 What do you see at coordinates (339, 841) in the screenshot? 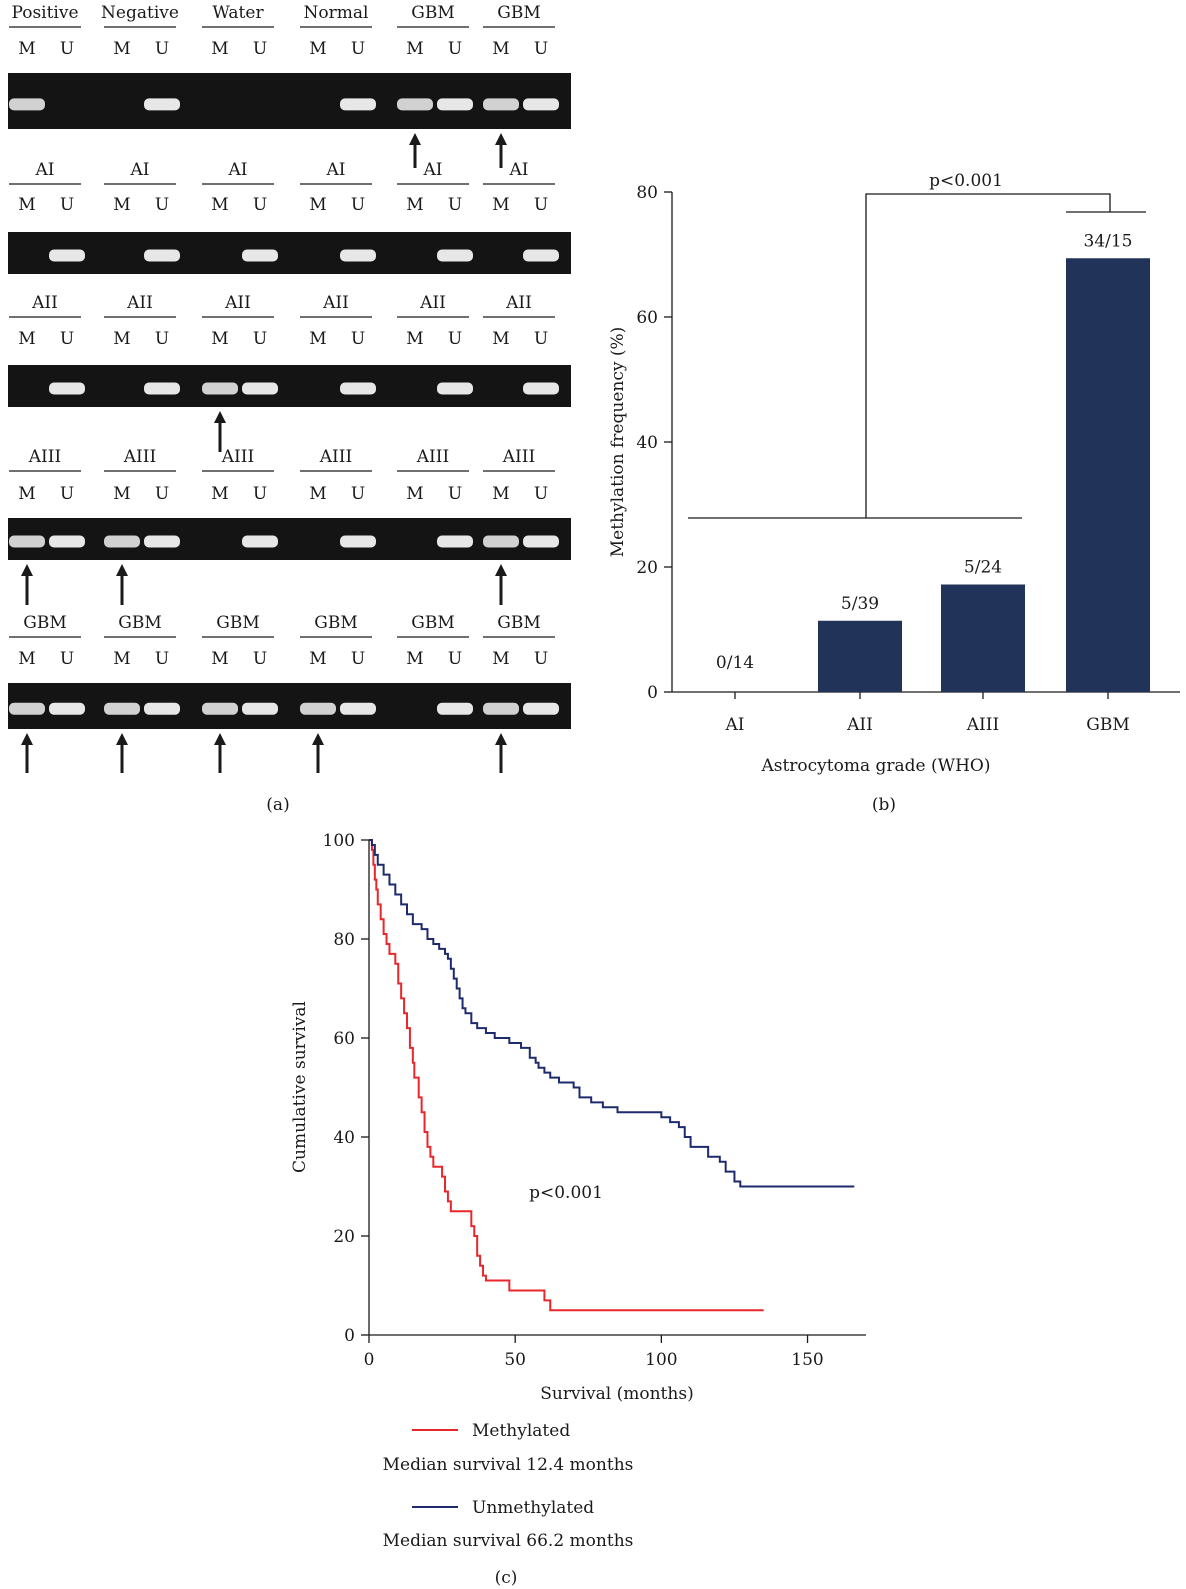
I see `y-tick-label: 100` at bounding box center [339, 841].